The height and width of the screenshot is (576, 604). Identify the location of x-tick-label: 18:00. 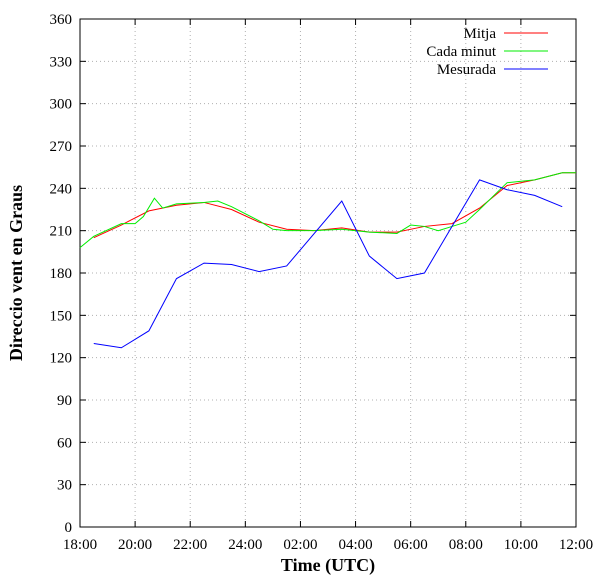
(80, 545).